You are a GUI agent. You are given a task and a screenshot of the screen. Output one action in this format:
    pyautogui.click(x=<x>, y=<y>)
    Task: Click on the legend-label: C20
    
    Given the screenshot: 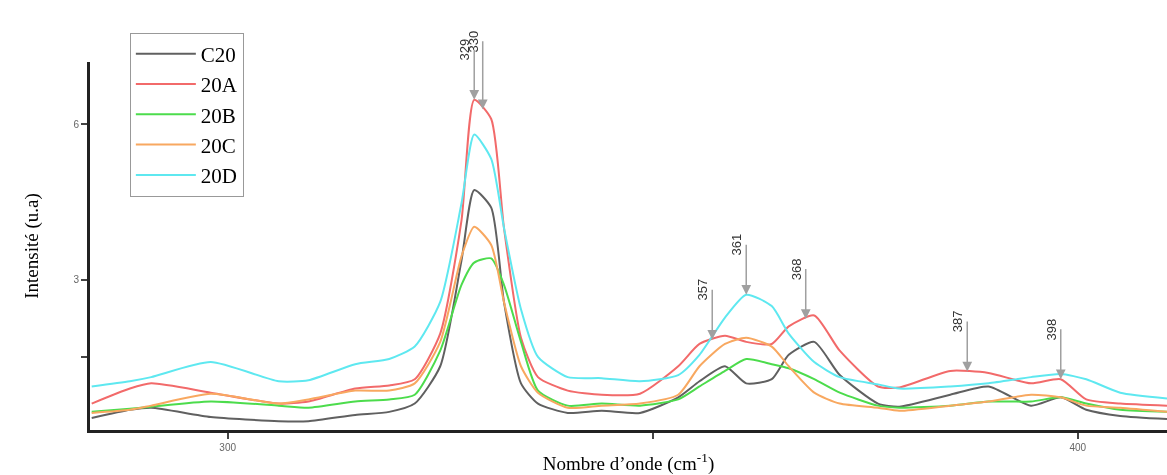 What is the action you would take?
    pyautogui.click(x=218, y=54)
    